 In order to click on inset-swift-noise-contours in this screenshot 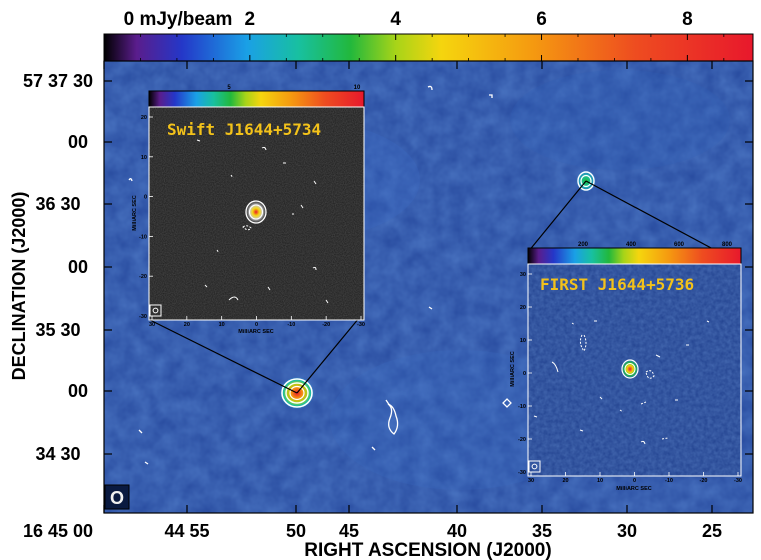, I will do `click(262, 221)`.